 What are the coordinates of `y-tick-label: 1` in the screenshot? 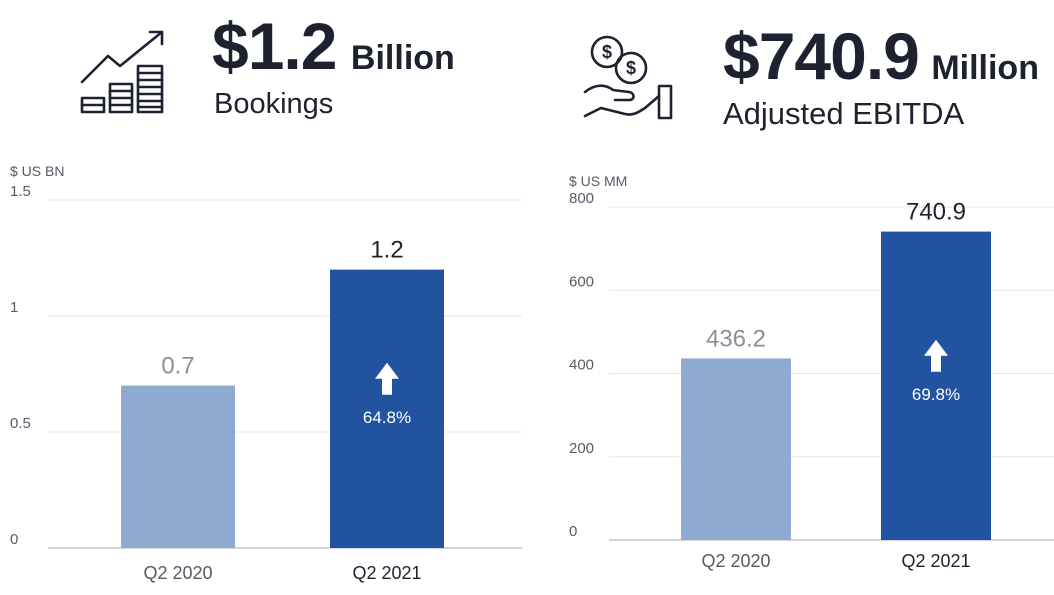 It's located at (14, 307).